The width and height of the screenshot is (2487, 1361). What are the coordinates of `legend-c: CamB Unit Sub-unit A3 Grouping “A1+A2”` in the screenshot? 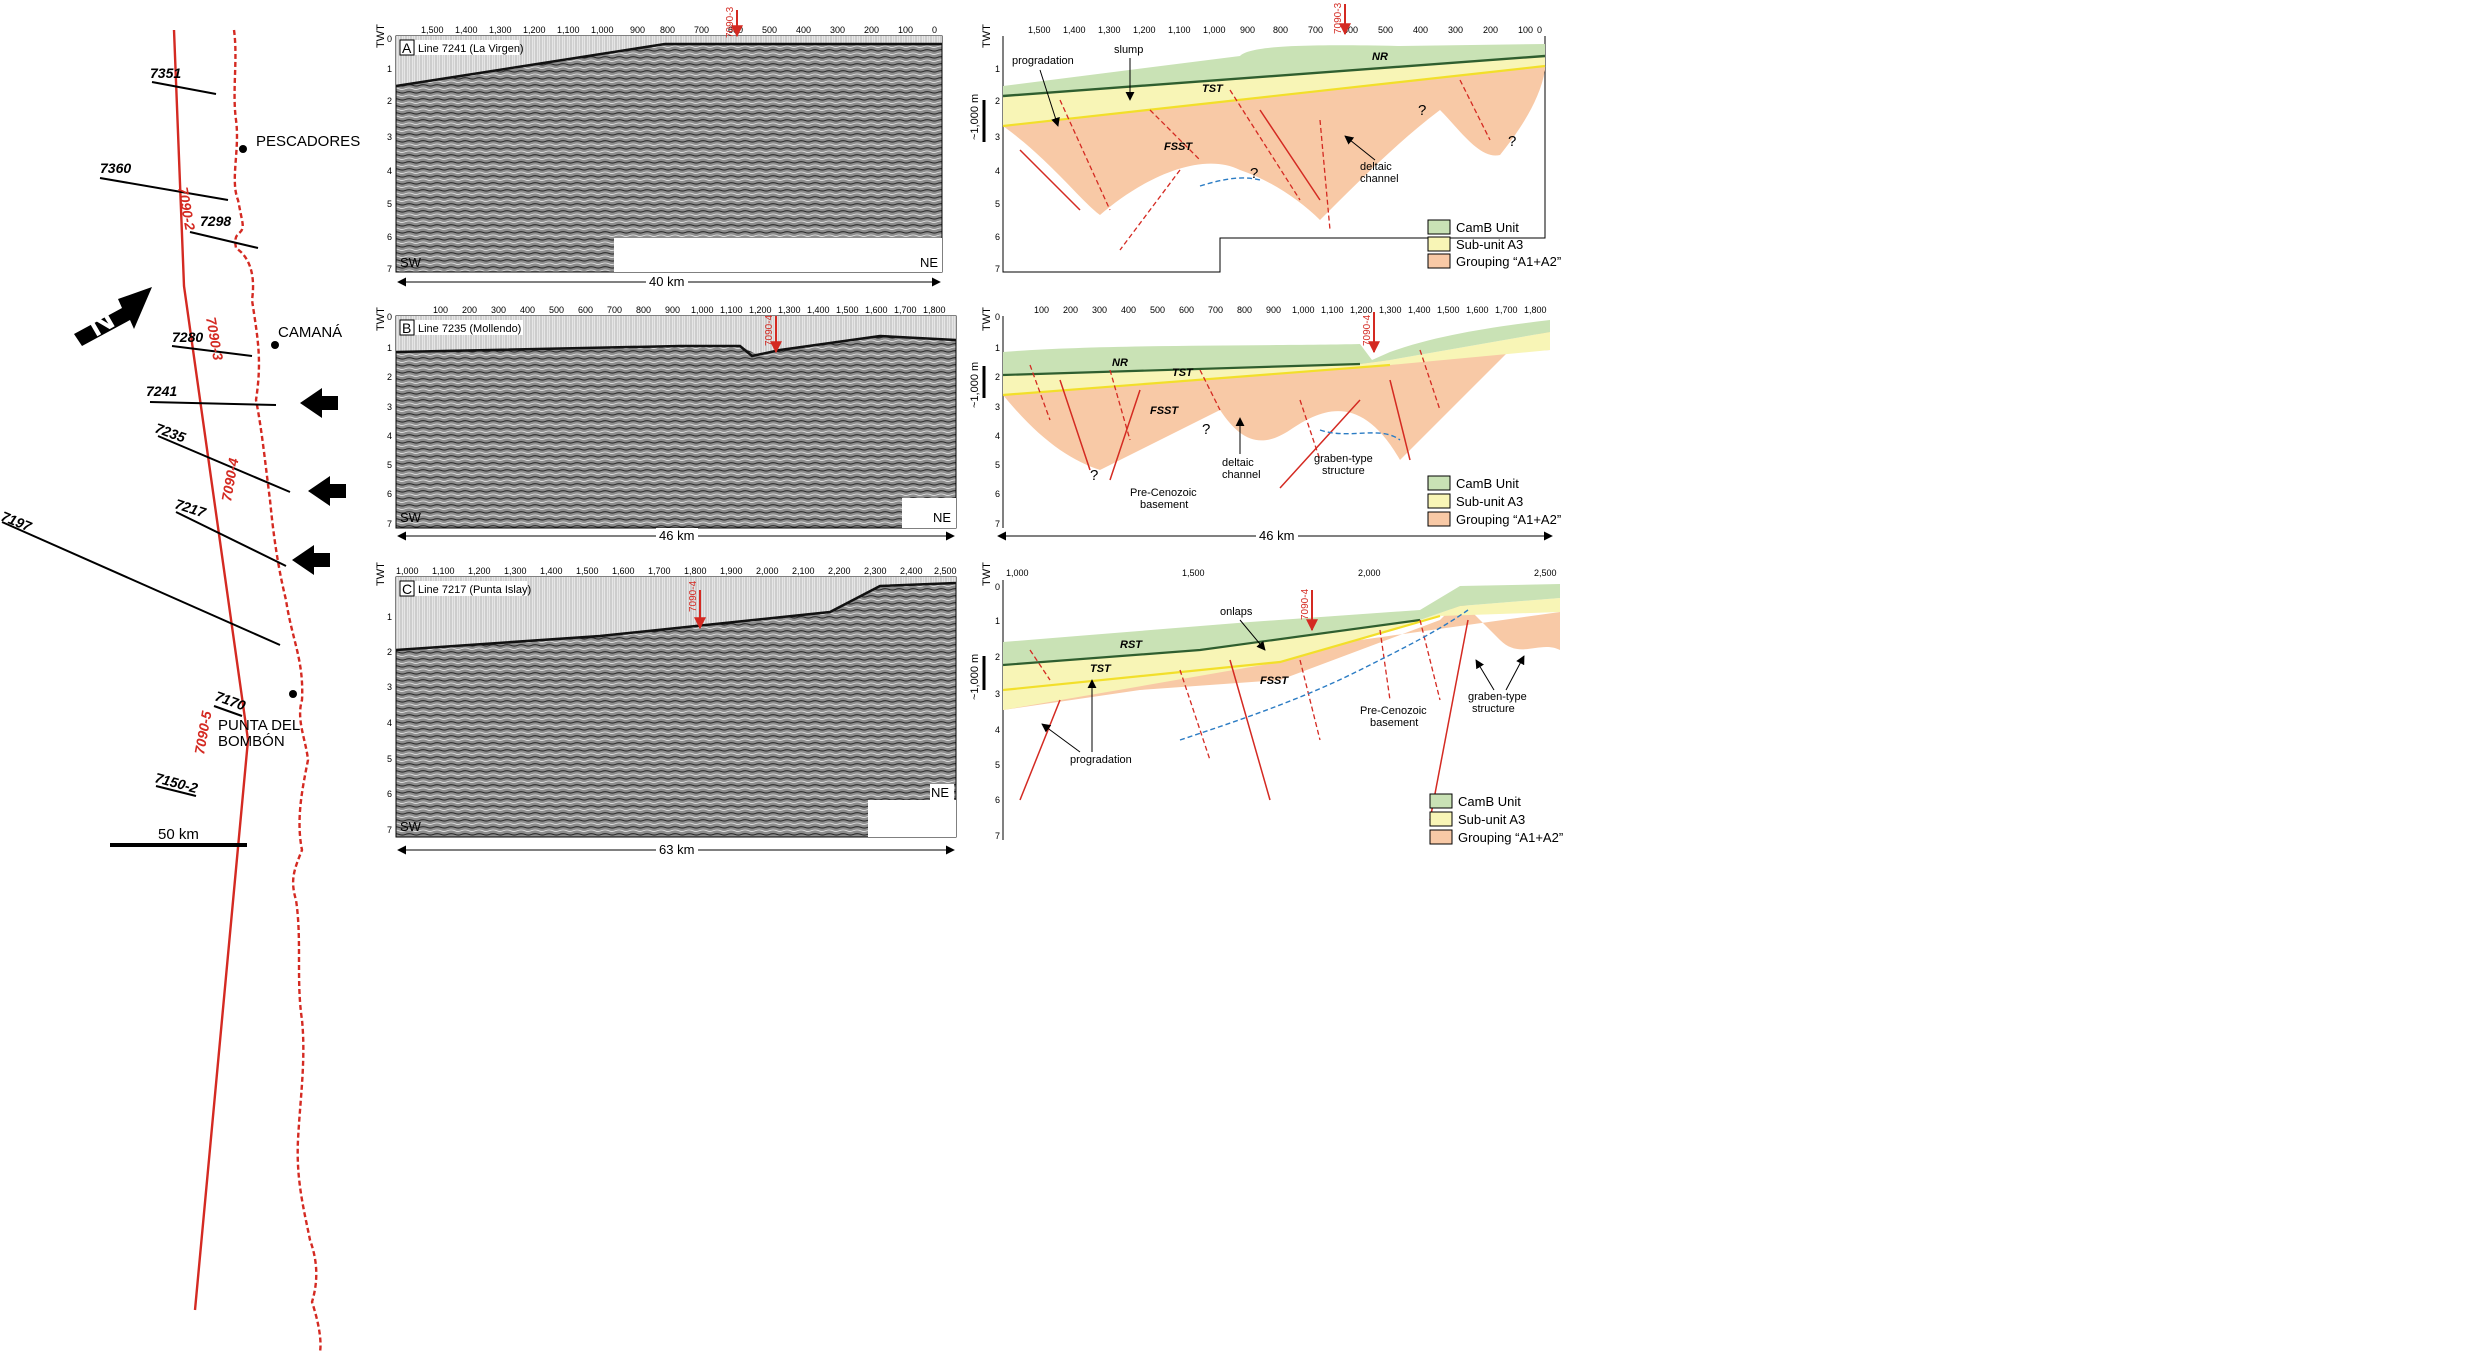 It's located at (1496, 819).